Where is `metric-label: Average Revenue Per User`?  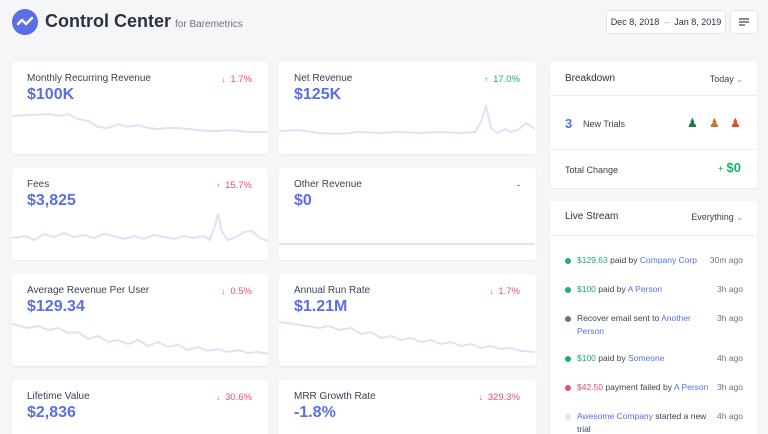 metric-label: Average Revenue Per User is located at coordinates (88, 290).